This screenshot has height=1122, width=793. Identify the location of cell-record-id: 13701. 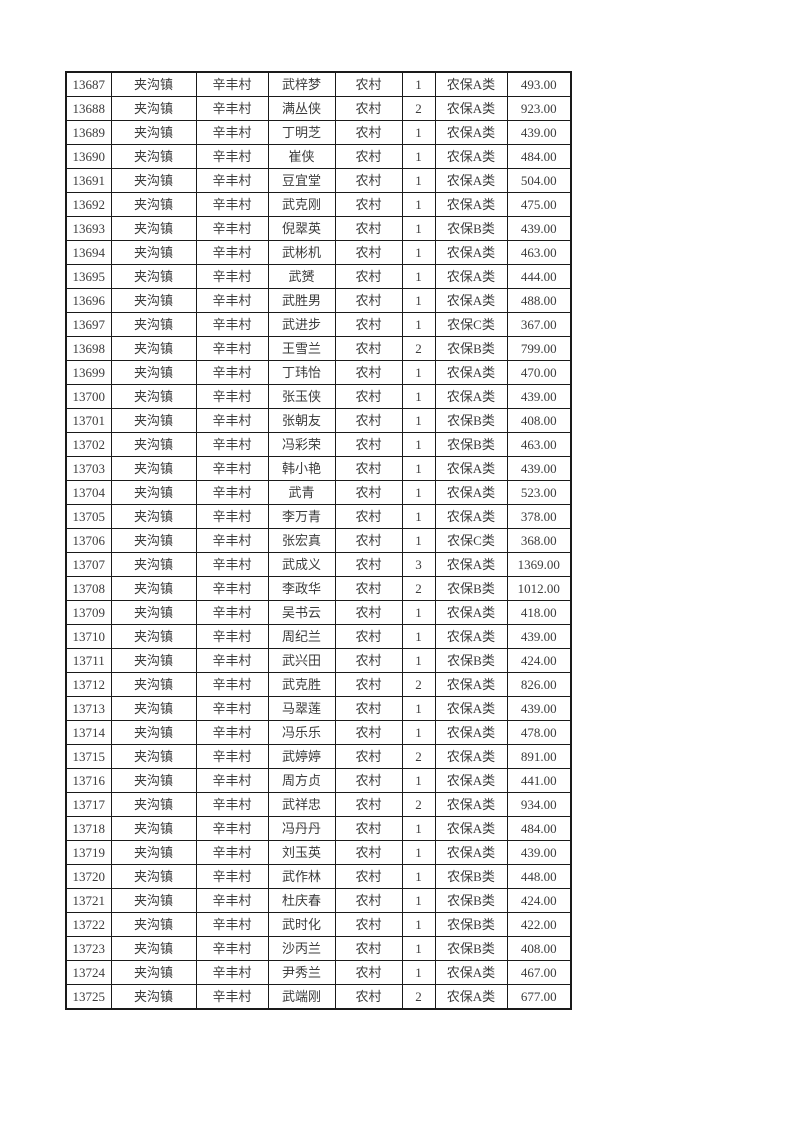
(88, 420).